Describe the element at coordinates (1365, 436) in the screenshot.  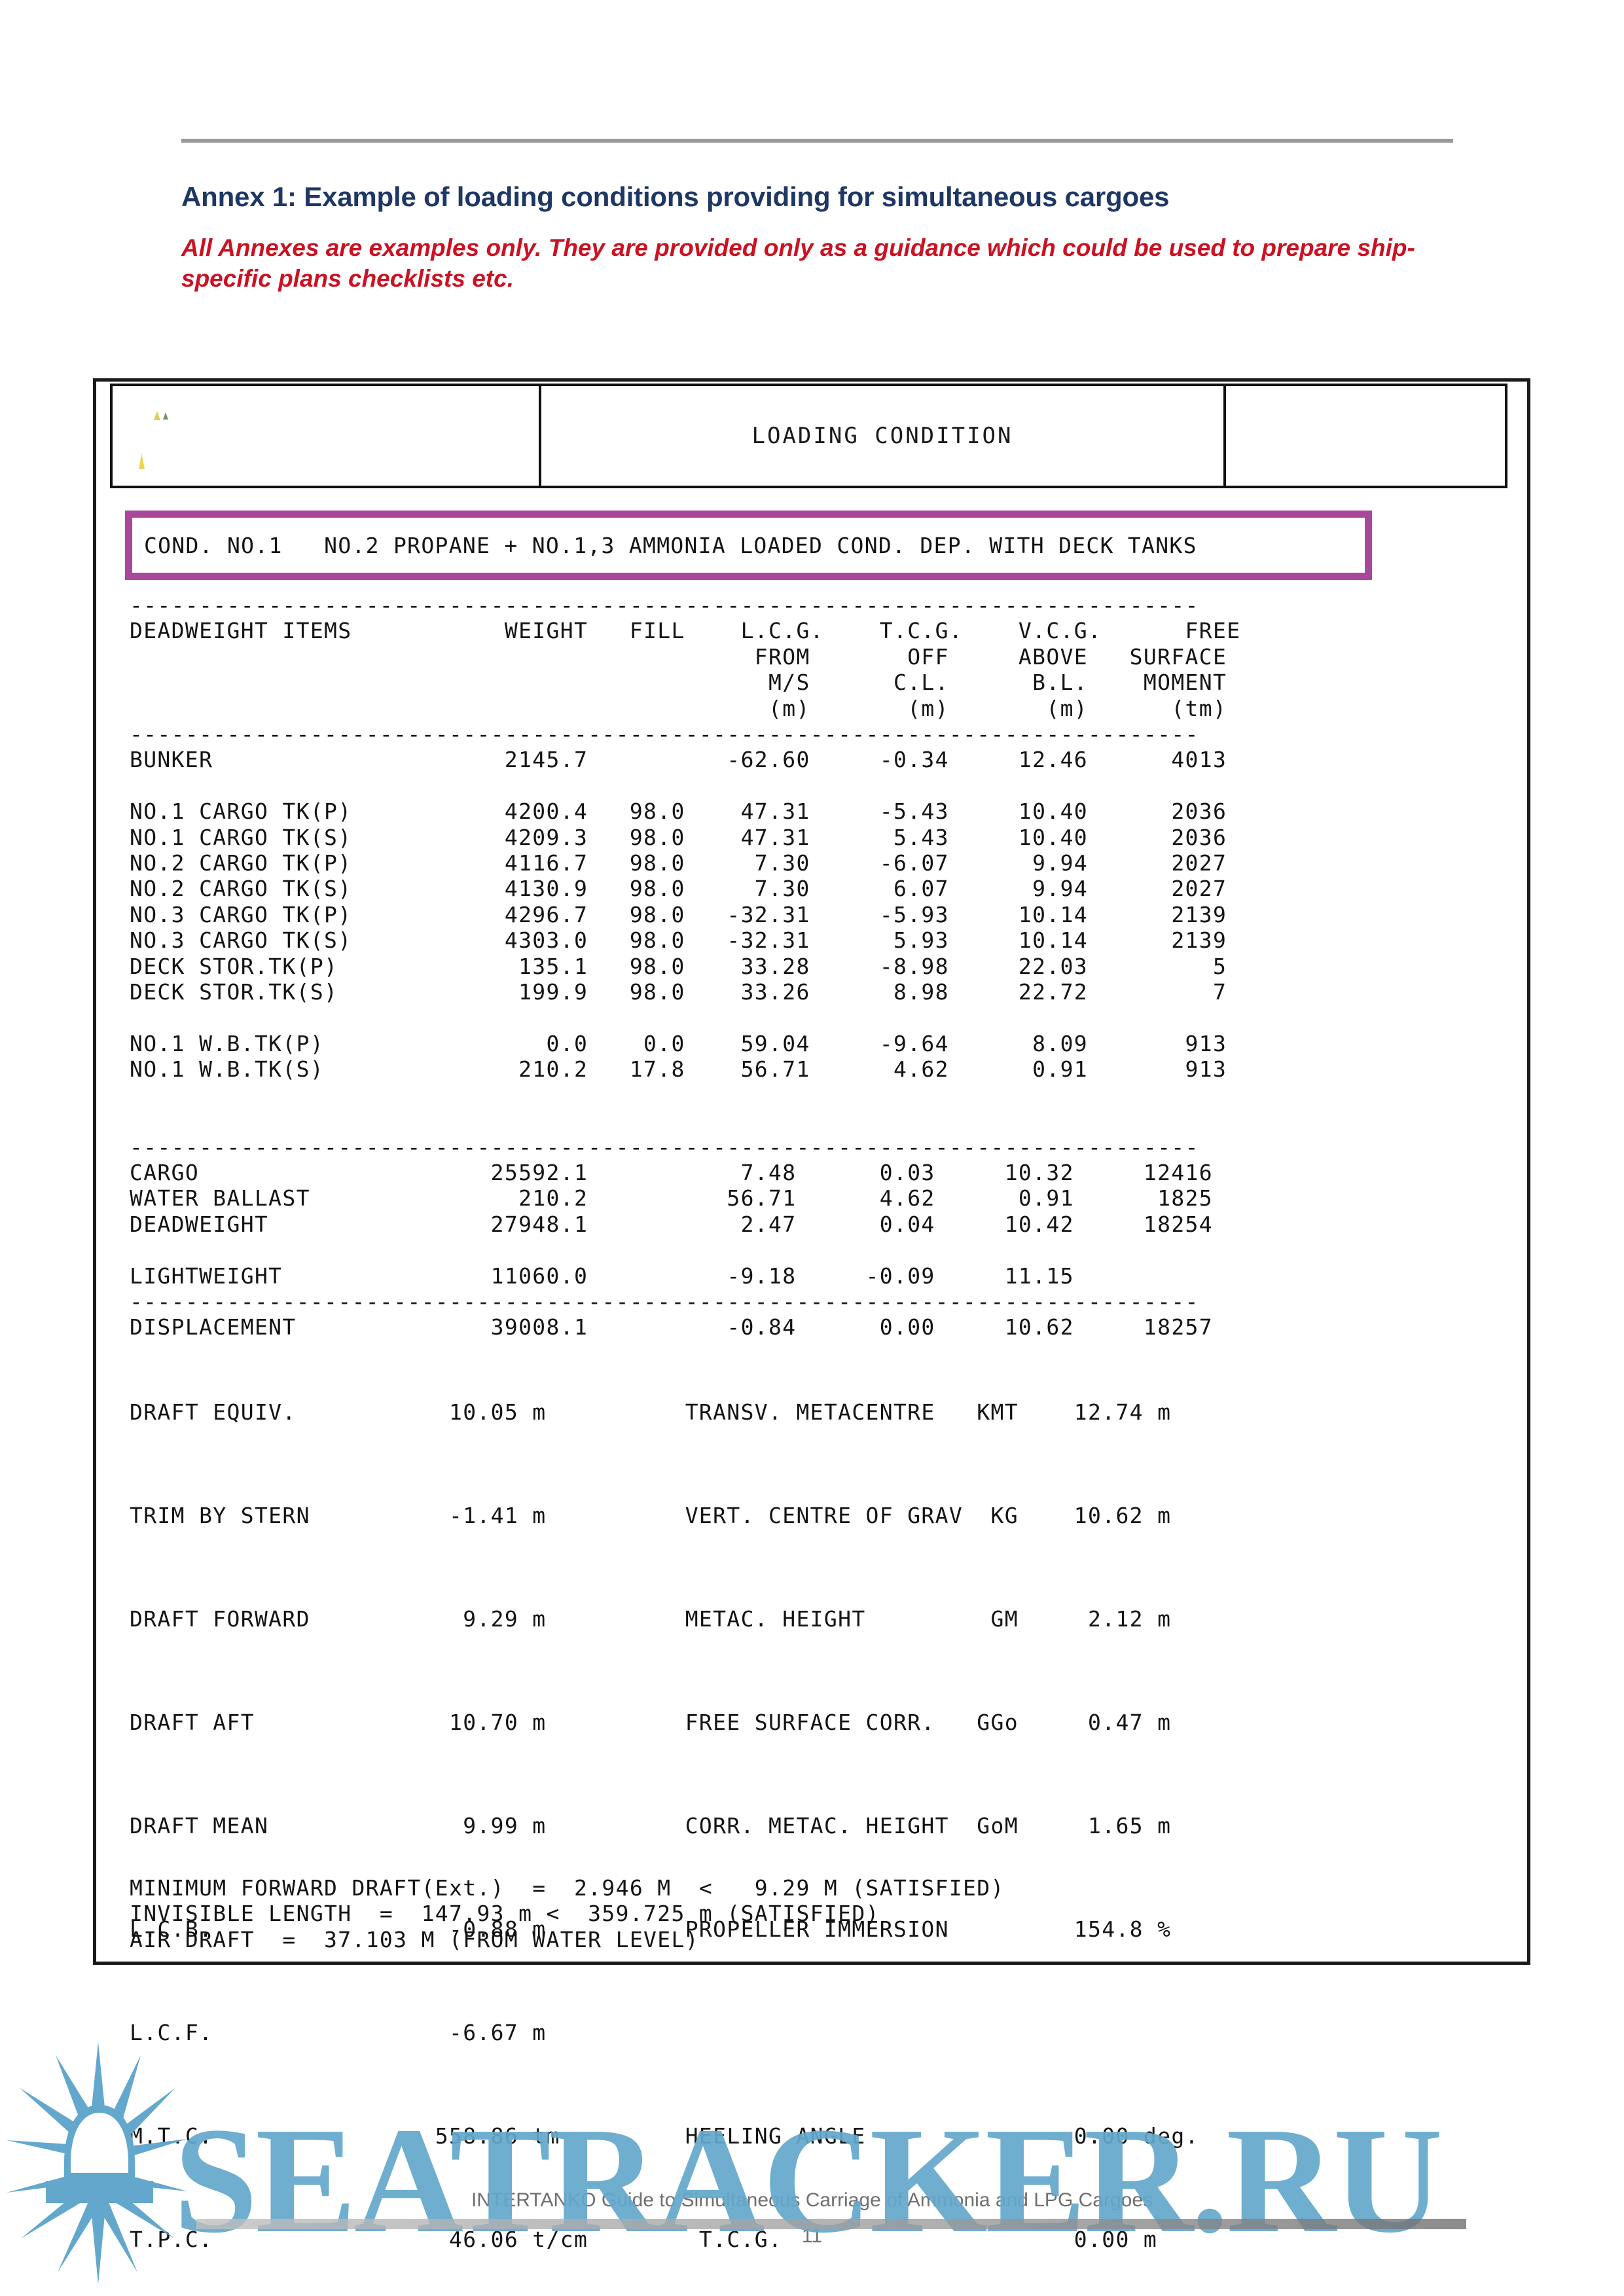
I see `header-cell-right` at that location.